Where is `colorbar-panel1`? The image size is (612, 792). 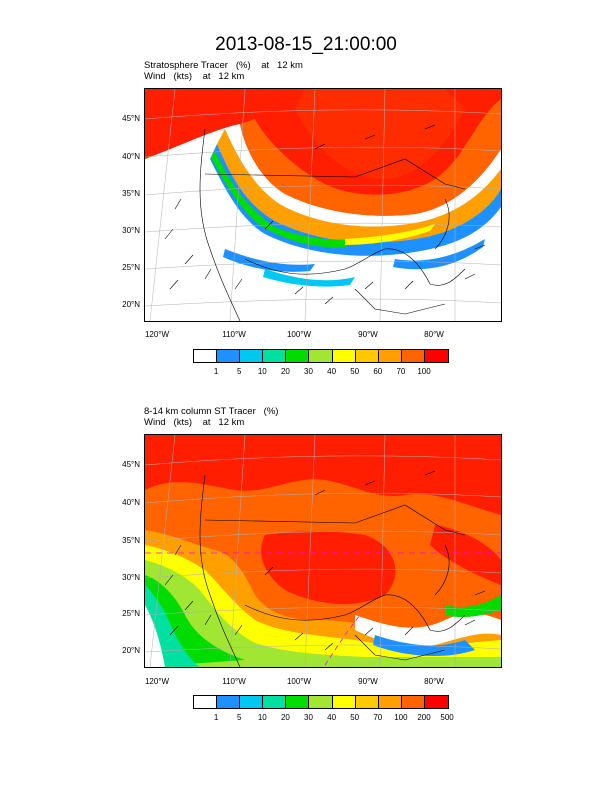
colorbar-panel1 is located at coordinates (321, 356).